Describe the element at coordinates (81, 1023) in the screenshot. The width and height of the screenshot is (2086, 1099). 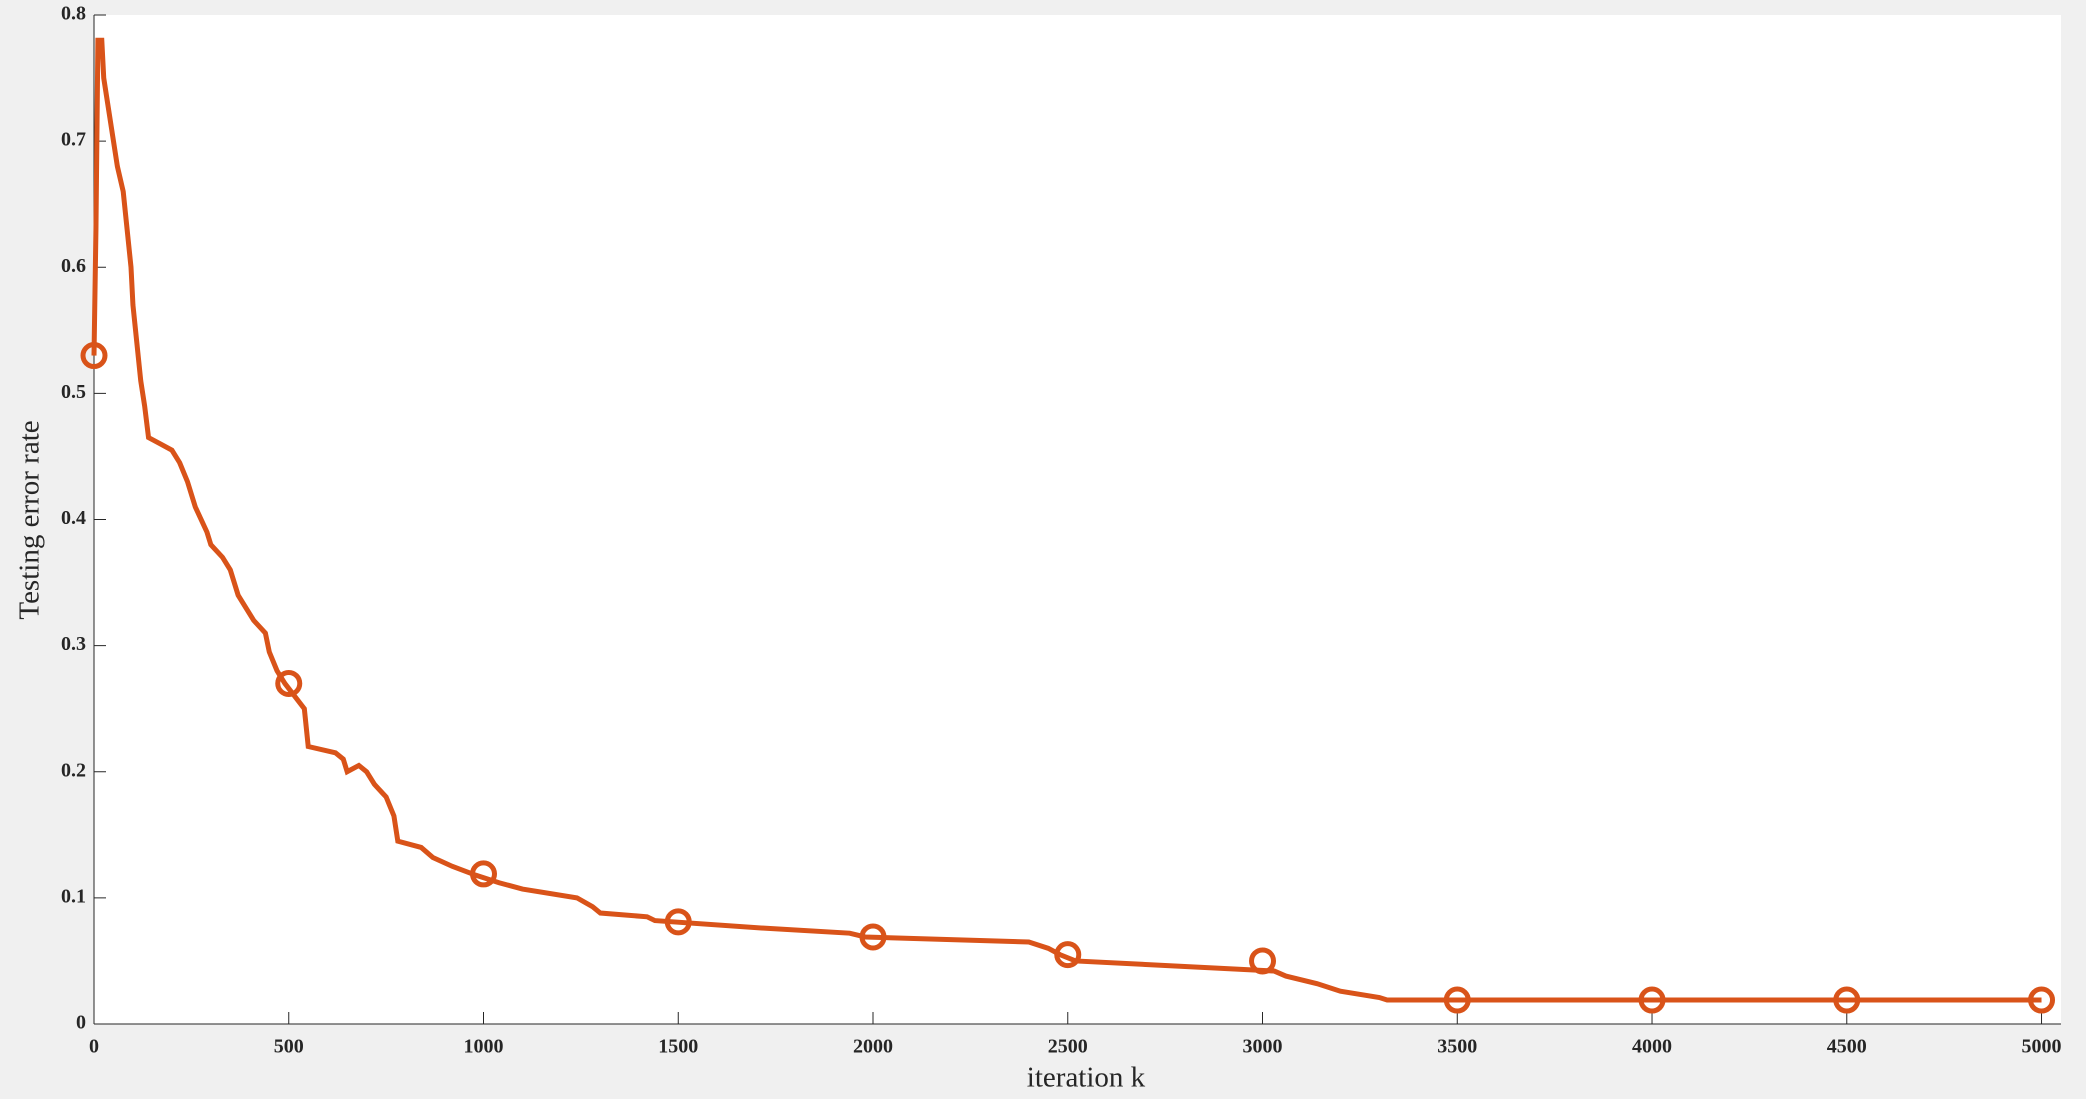
I see `y-tick-label: 0` at that location.